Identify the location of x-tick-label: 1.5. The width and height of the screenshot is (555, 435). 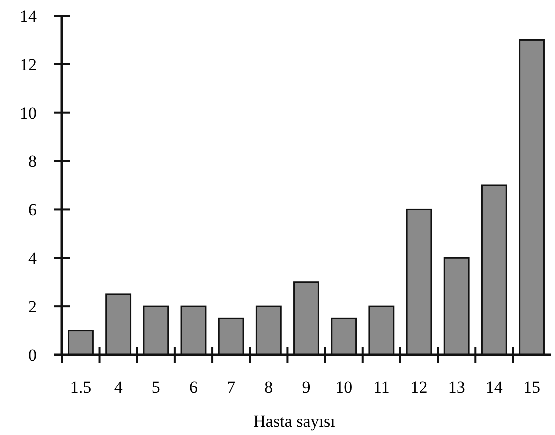
(81, 387).